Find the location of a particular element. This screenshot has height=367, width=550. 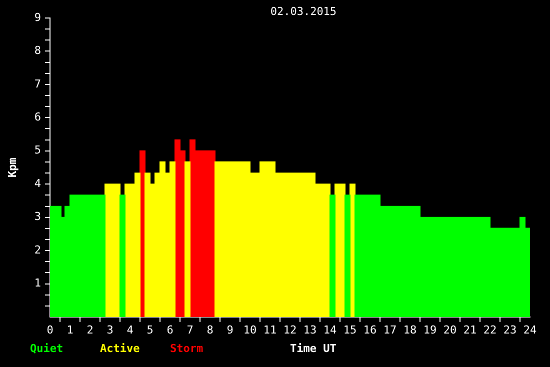

x-tick-label: 12 is located at coordinates (290, 329).